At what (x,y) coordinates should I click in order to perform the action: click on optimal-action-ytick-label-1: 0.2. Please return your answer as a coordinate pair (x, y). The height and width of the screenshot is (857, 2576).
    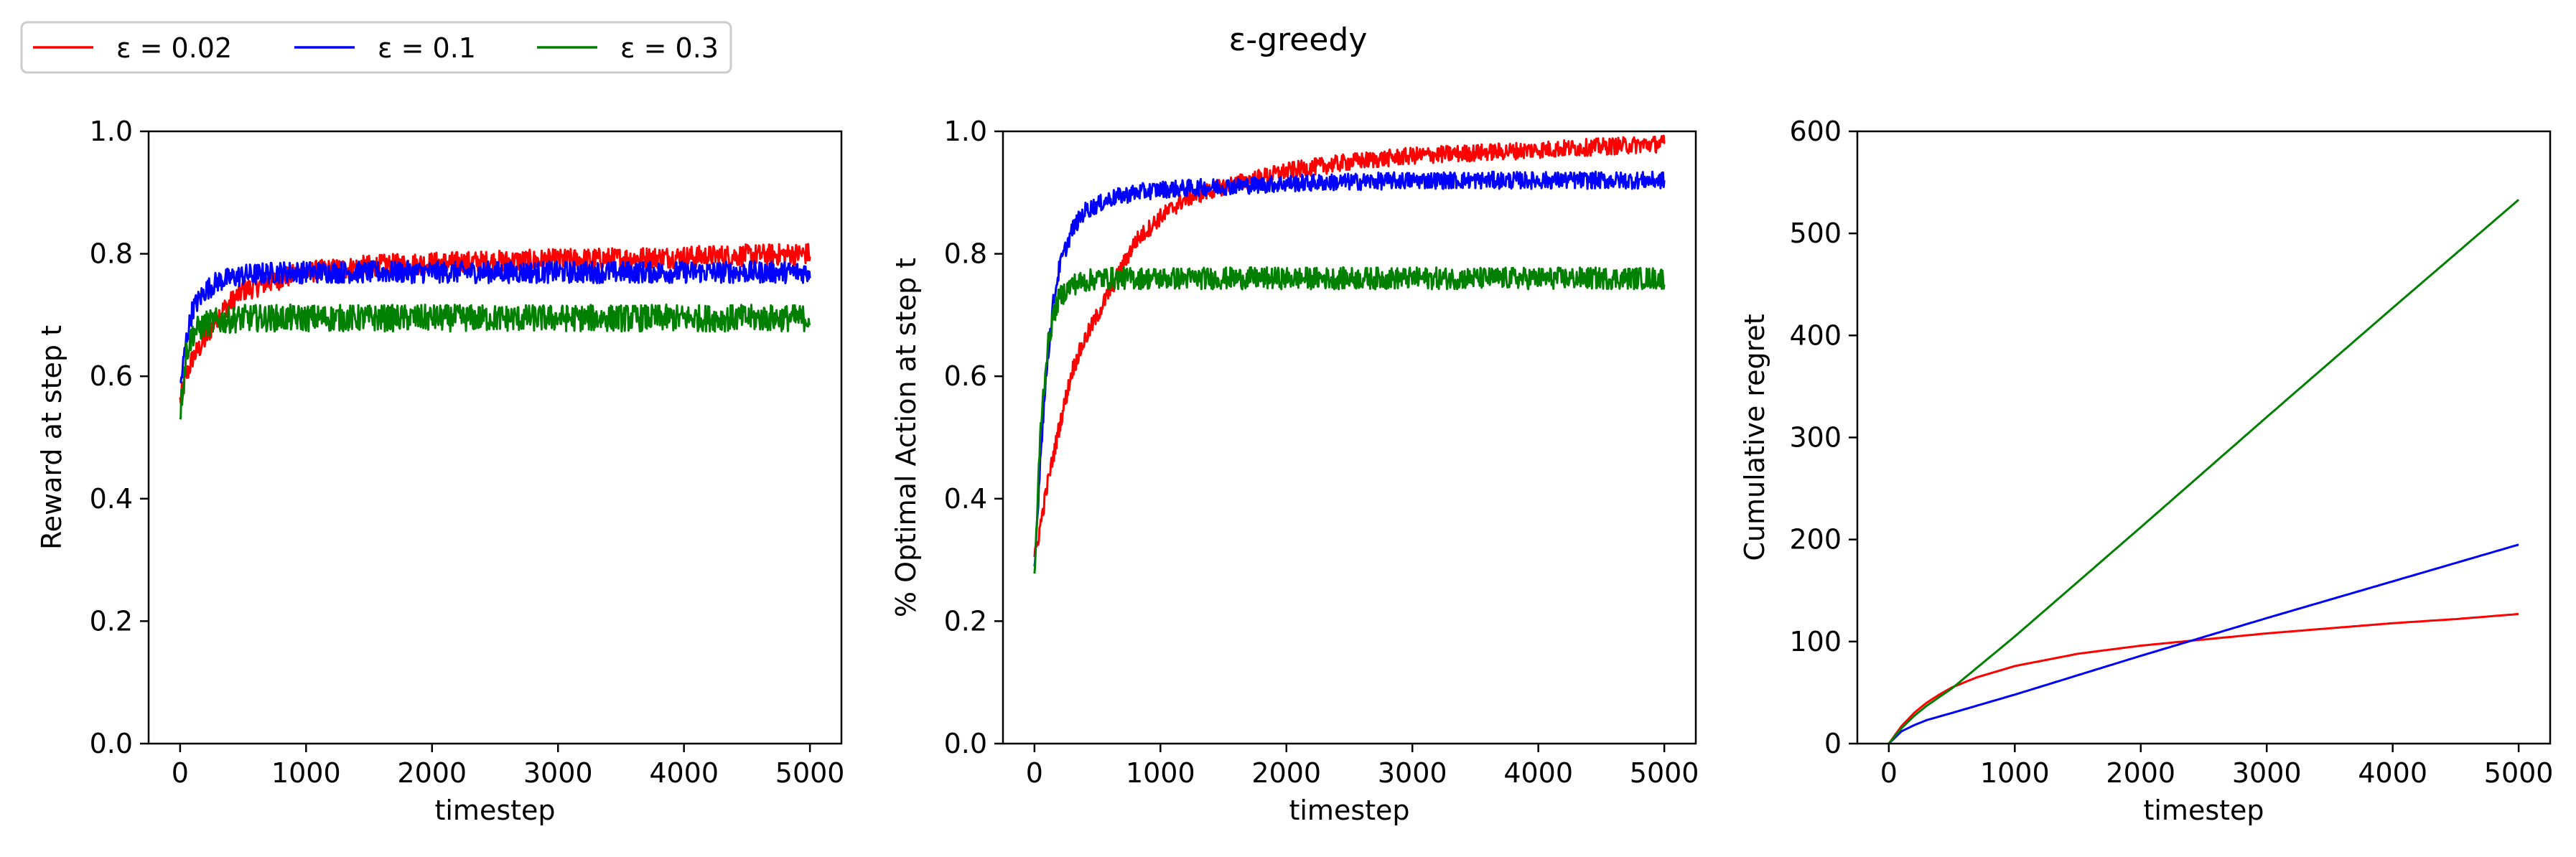
    Looking at the image, I should click on (965, 621).